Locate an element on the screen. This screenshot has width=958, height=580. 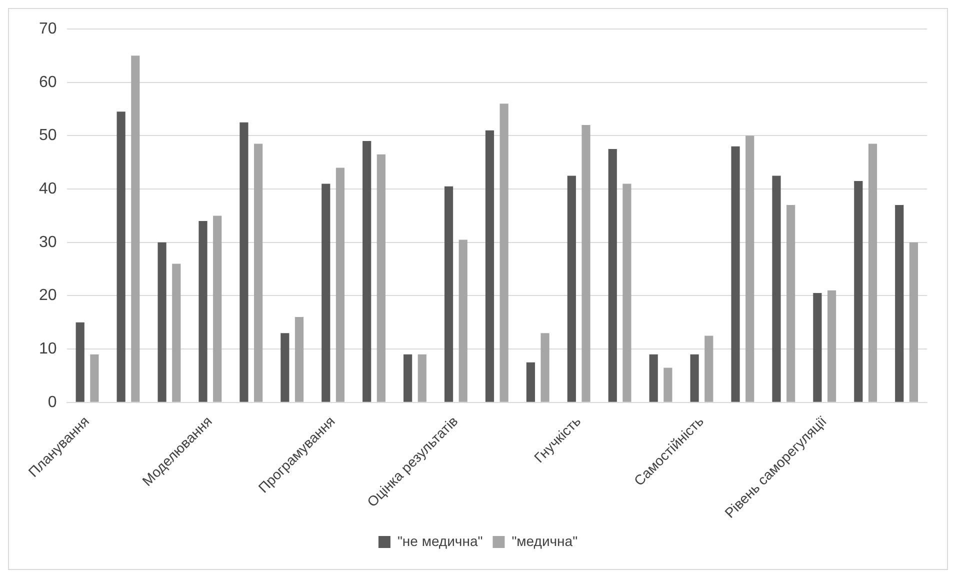
y-tick-label: 10 is located at coordinates (48, 349).